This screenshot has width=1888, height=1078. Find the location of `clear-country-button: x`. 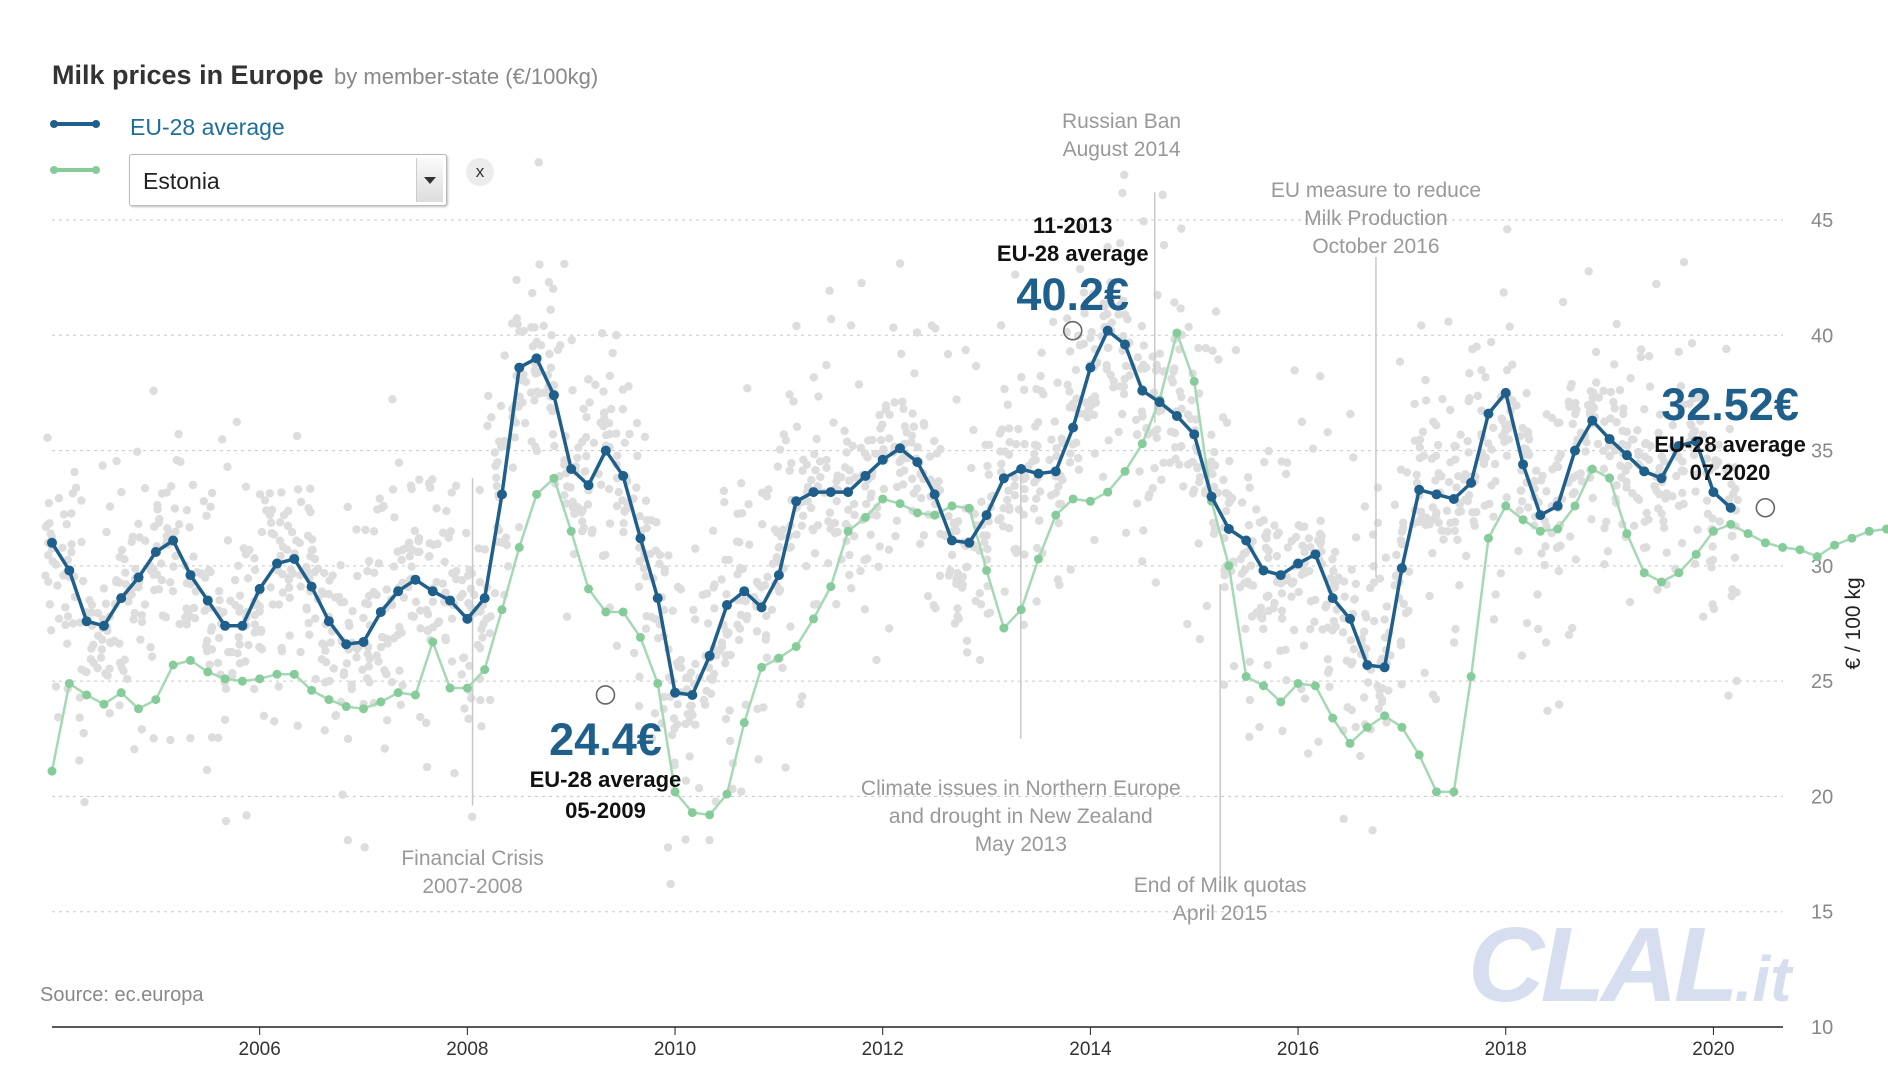

clear-country-button: x is located at coordinates (480, 172).